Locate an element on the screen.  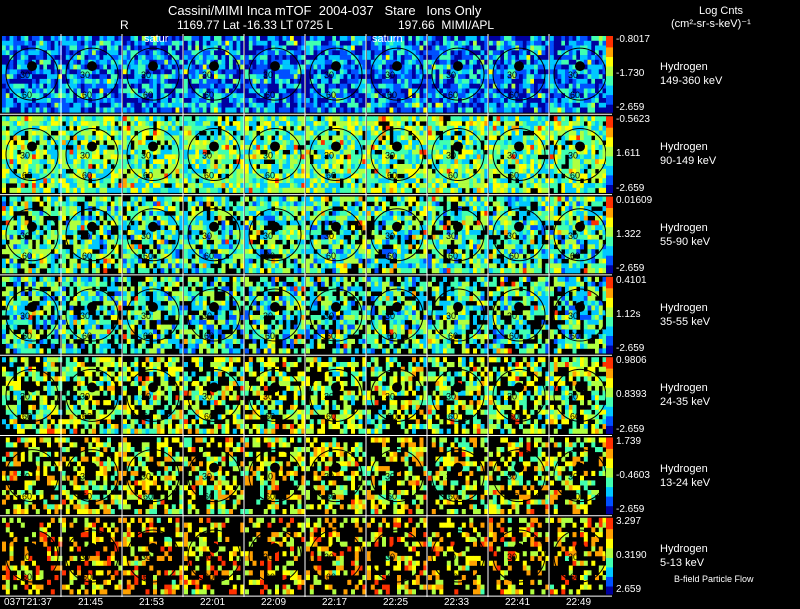
colorbar-max-label: 1.739 is located at coordinates (629, 441).